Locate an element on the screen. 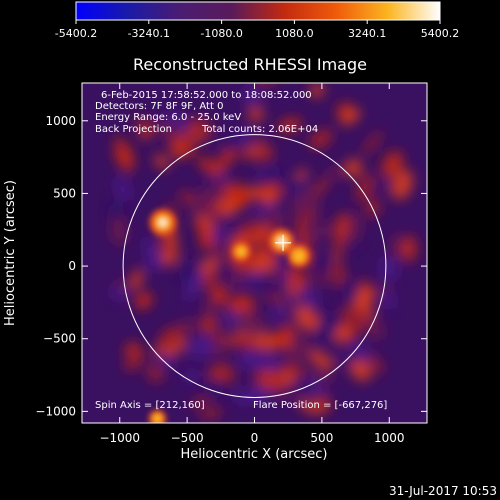 The image size is (500, 500). spin-axis-marker is located at coordinates (283, 242).